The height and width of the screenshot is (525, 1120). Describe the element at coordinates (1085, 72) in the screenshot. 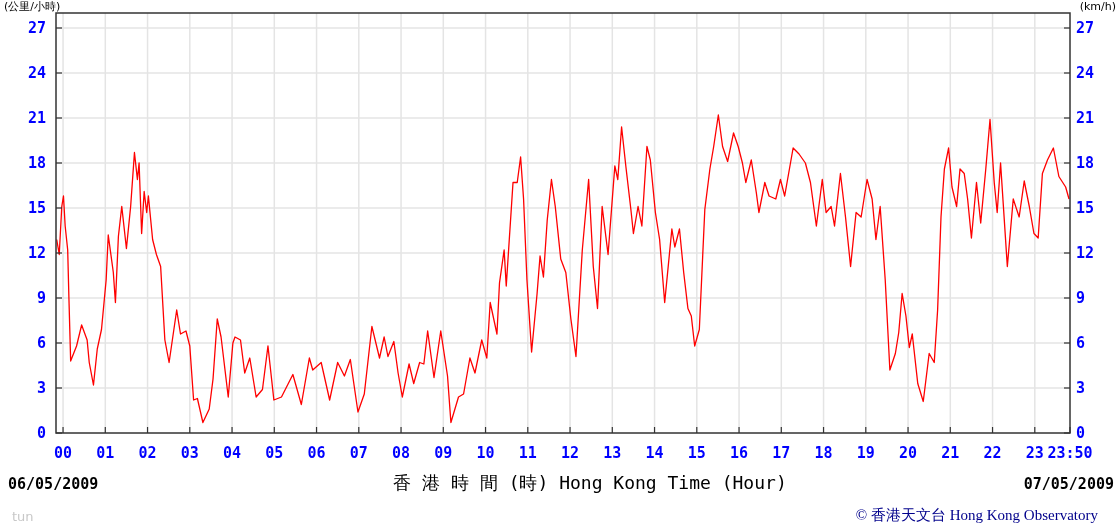

I see `y2-tick-label: 24` at that location.